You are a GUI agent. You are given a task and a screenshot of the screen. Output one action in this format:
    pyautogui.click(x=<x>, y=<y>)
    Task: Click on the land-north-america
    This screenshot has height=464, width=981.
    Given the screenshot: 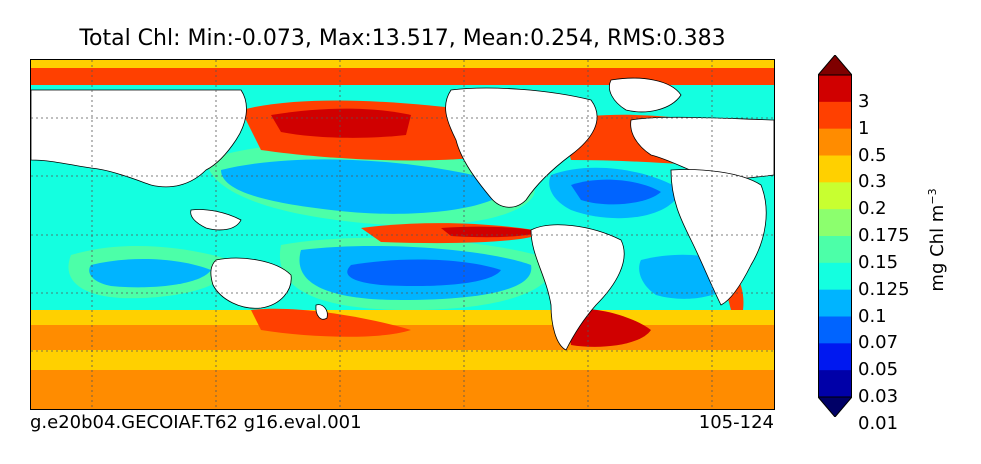 What is the action you would take?
    pyautogui.click(x=521, y=147)
    